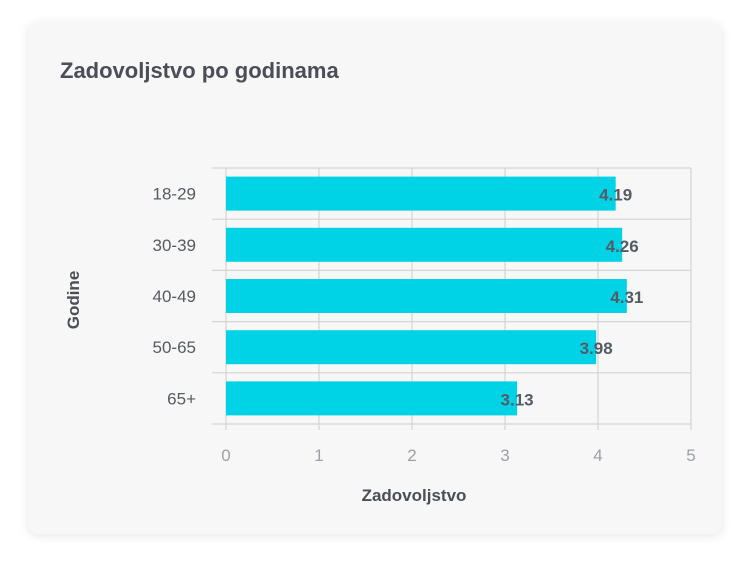 The image size is (750, 566). Describe the element at coordinates (690, 455) in the screenshot. I see `x-tick-label: 5` at that location.